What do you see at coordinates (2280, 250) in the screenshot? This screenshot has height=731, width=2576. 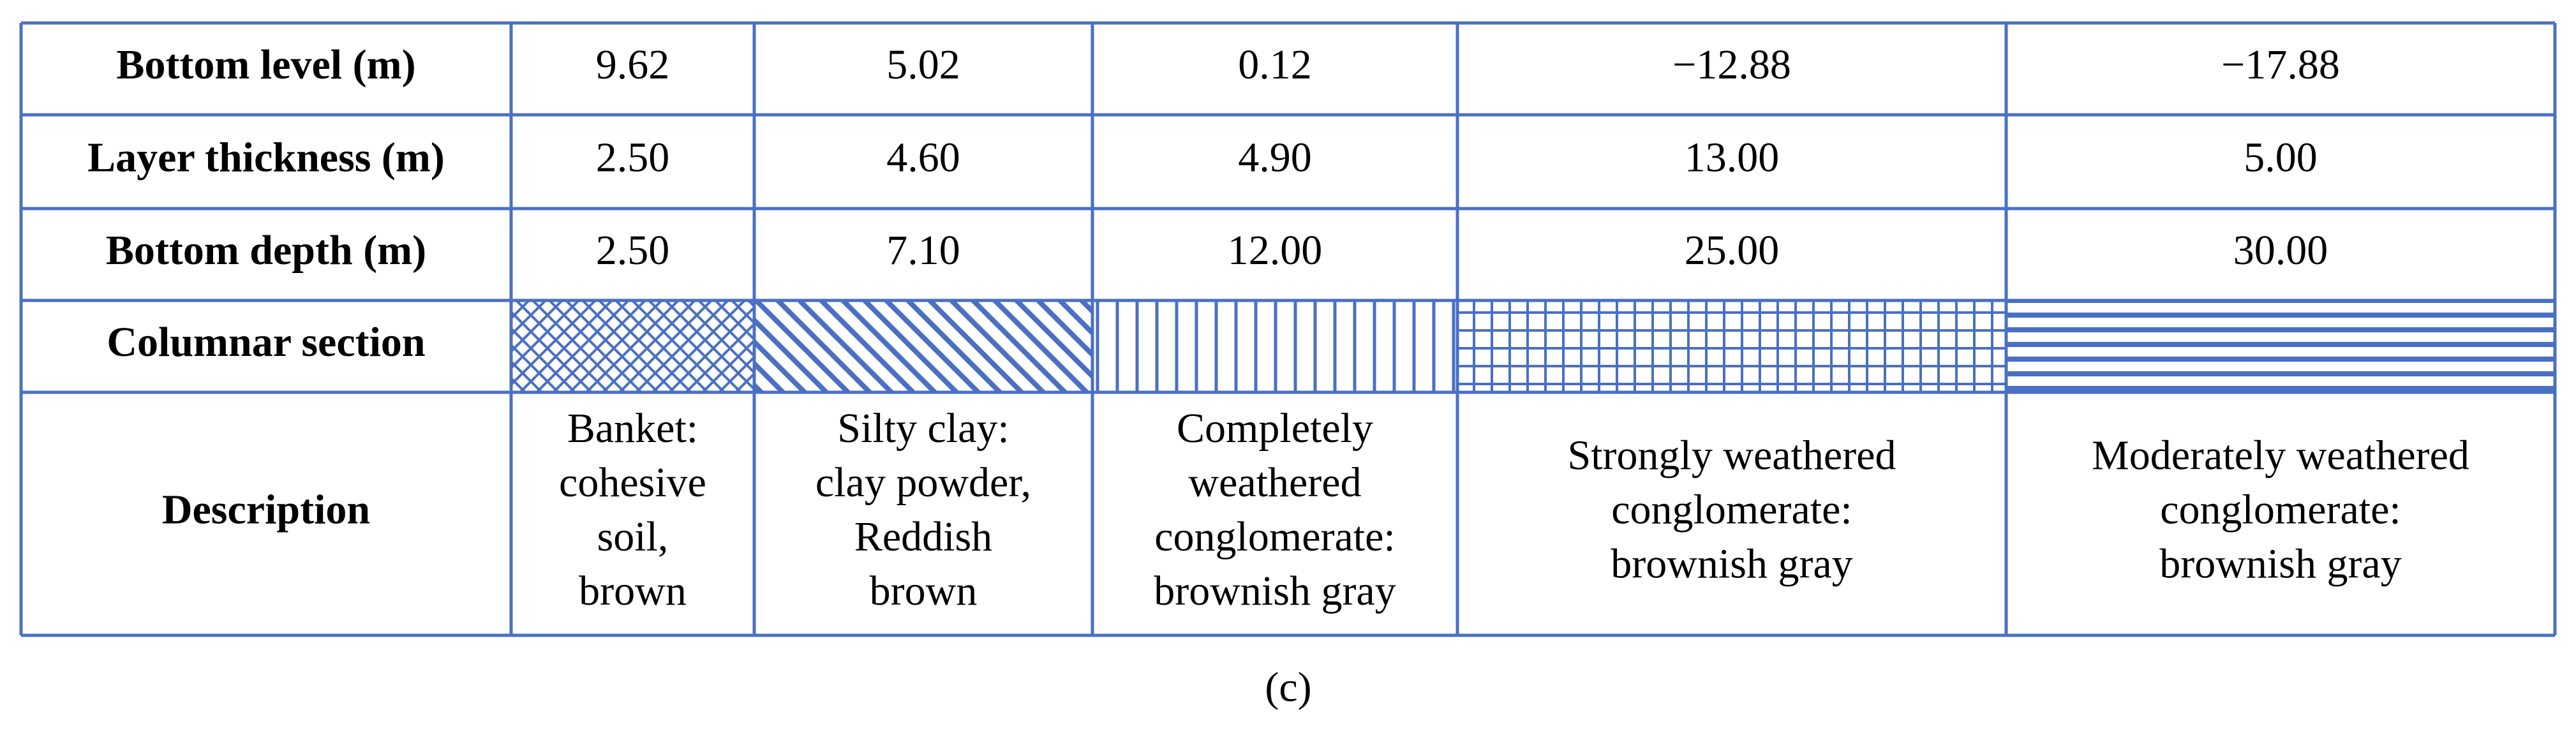 I see `cell-value: 30.00` at bounding box center [2280, 250].